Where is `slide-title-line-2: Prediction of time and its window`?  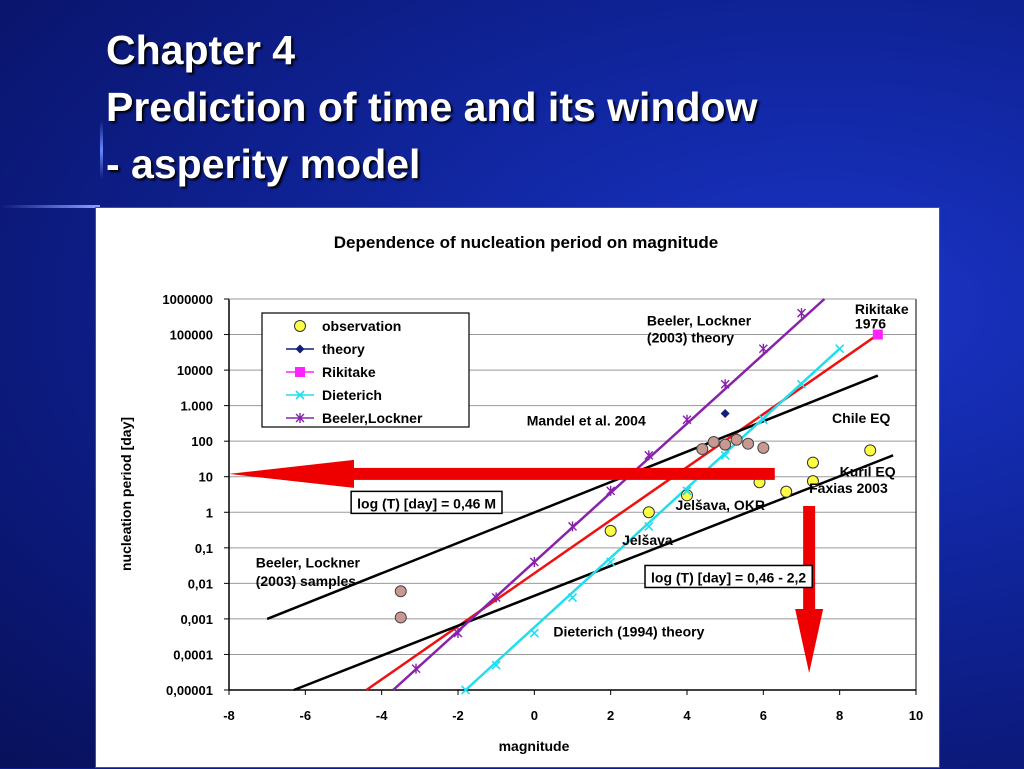 slide-title-line-2: Prediction of time and its window is located at coordinates (432, 107).